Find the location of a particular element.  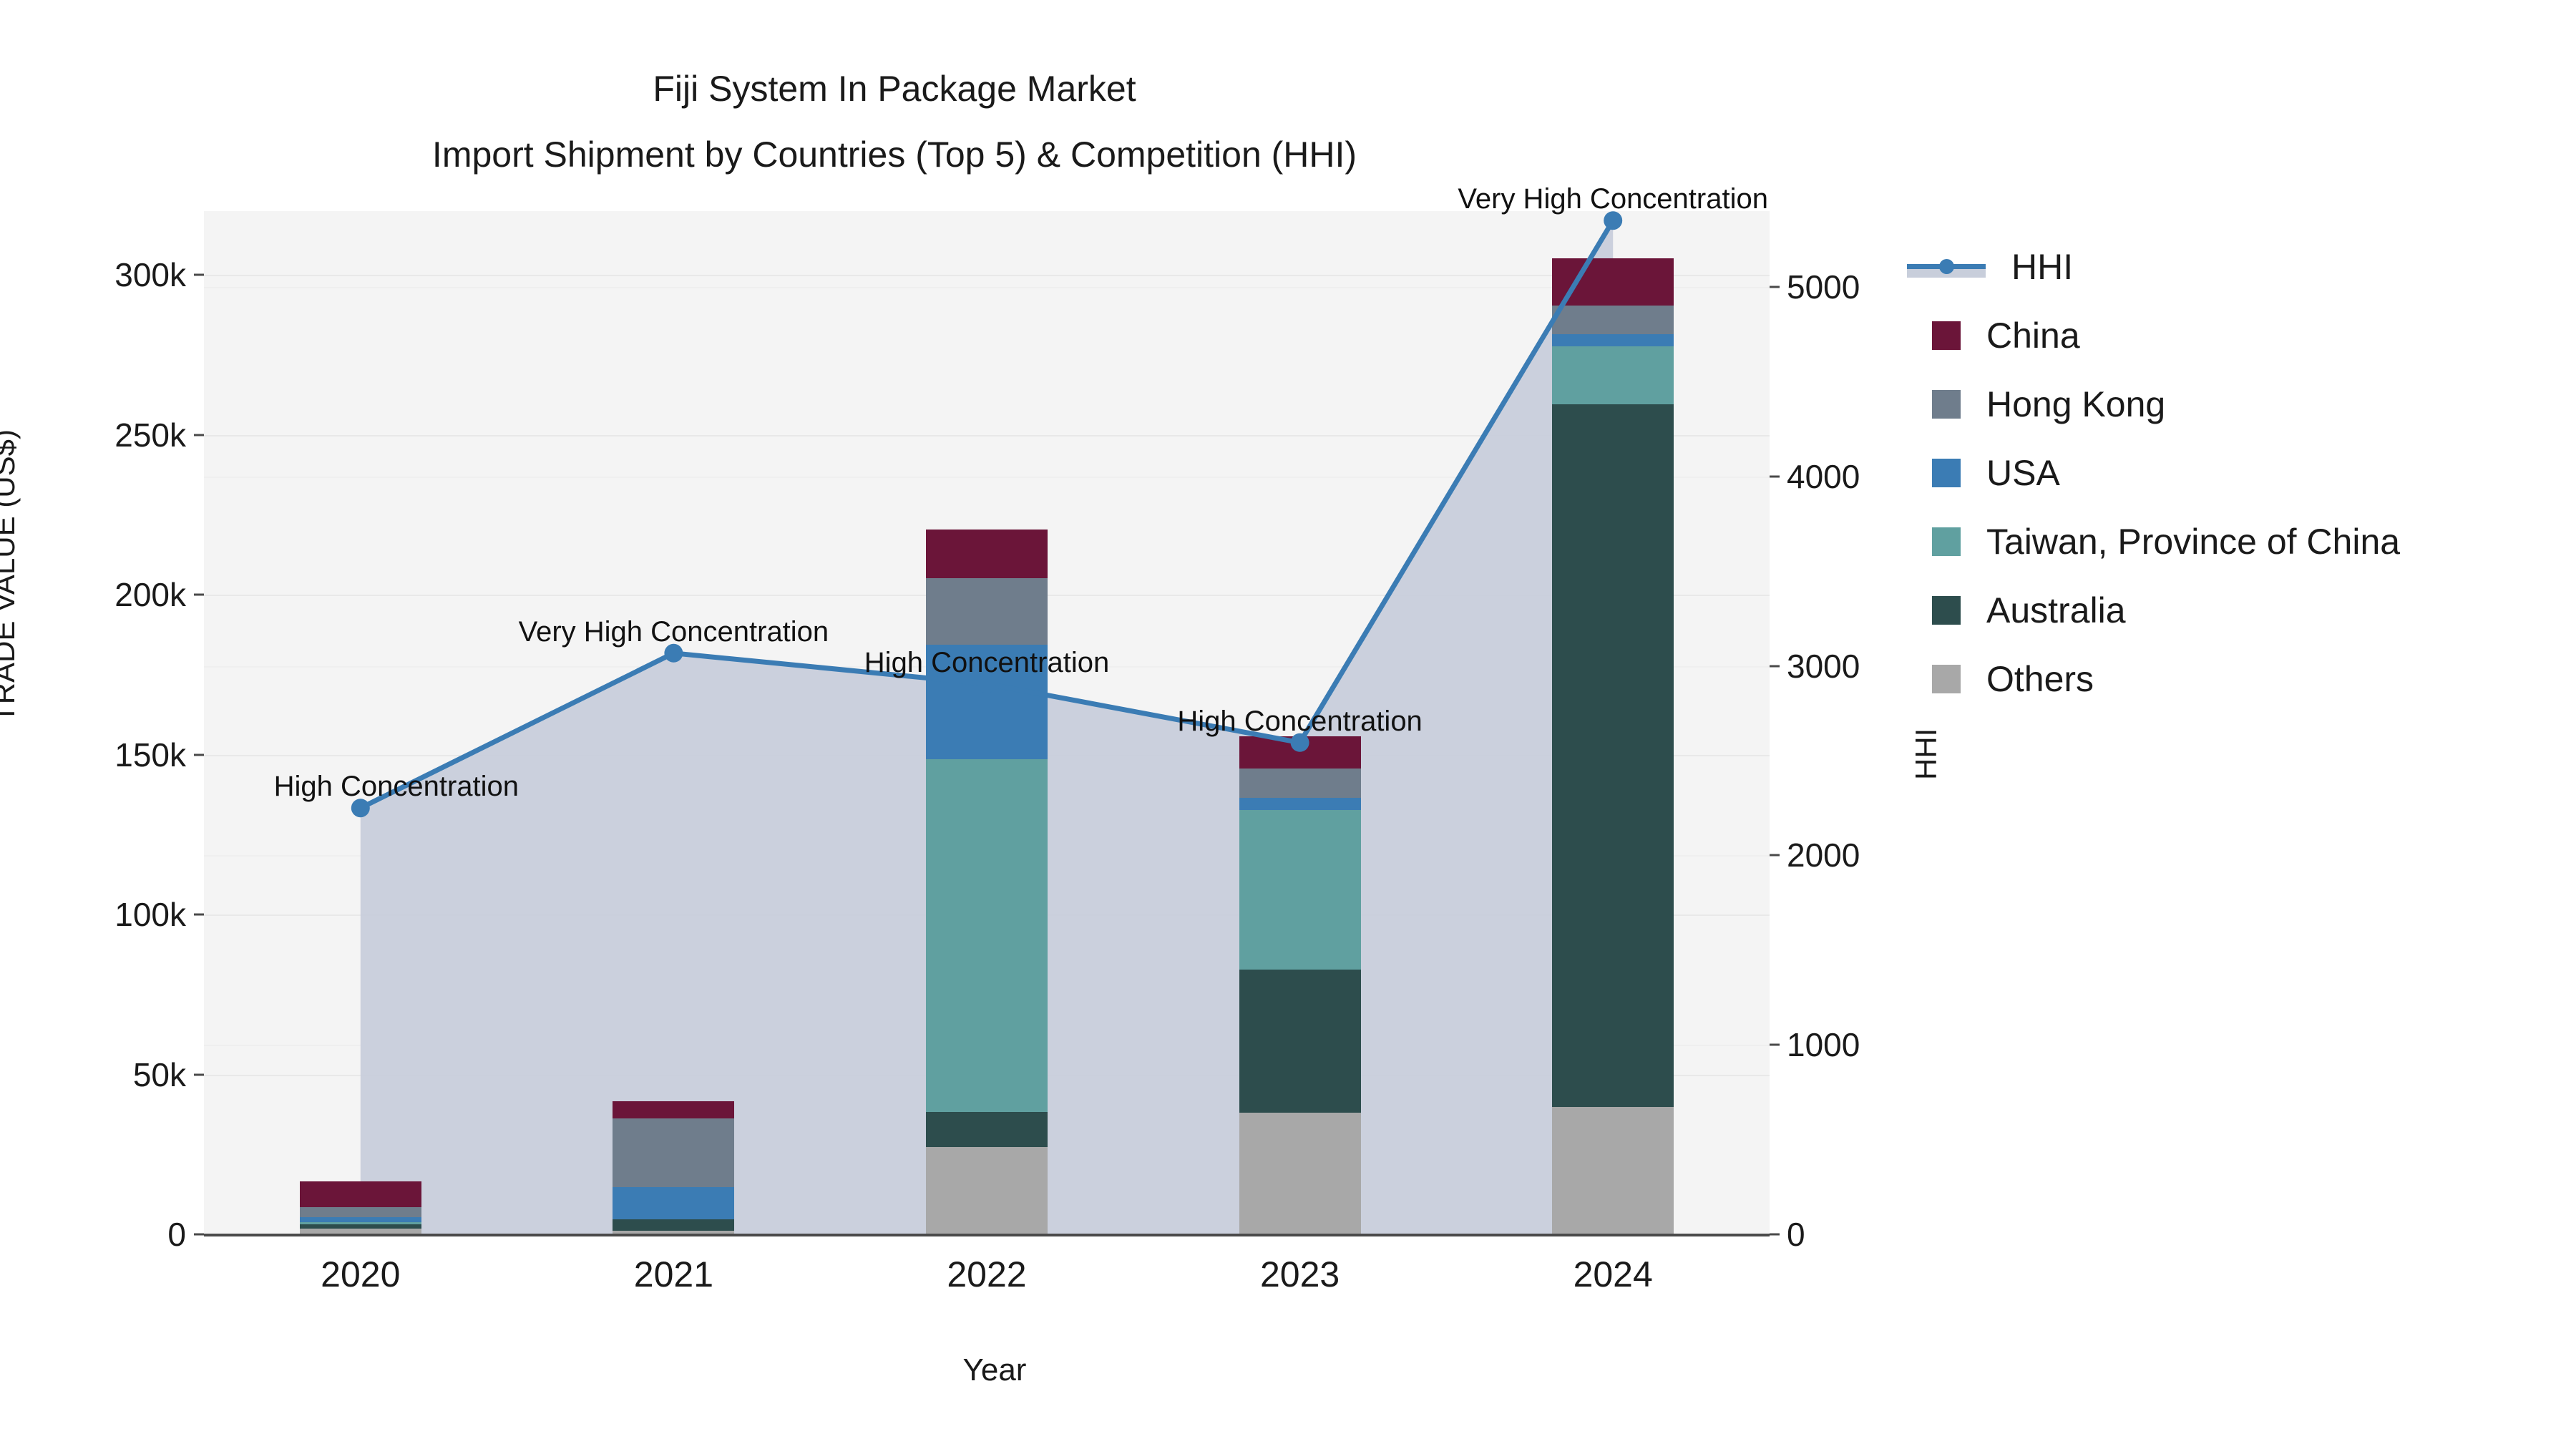

legend-item: Taiwan, Province of China is located at coordinates (2247, 541).